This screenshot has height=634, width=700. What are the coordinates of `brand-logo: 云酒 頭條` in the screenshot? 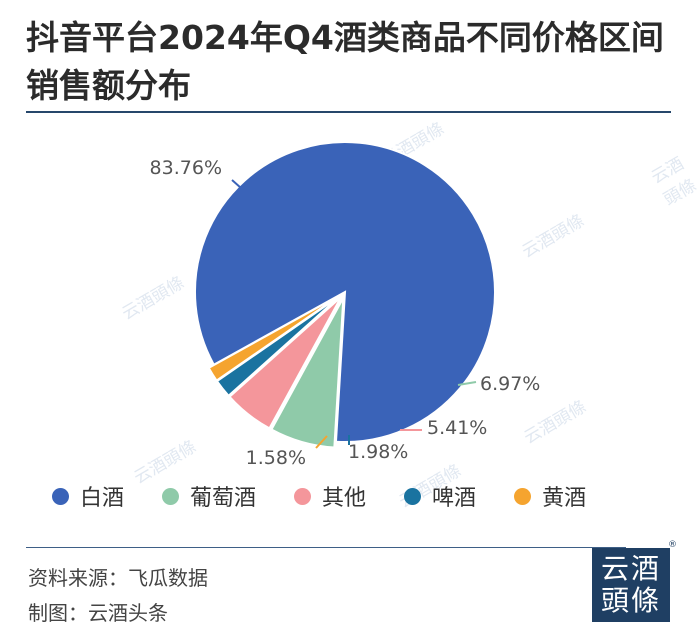 It's located at (631, 585).